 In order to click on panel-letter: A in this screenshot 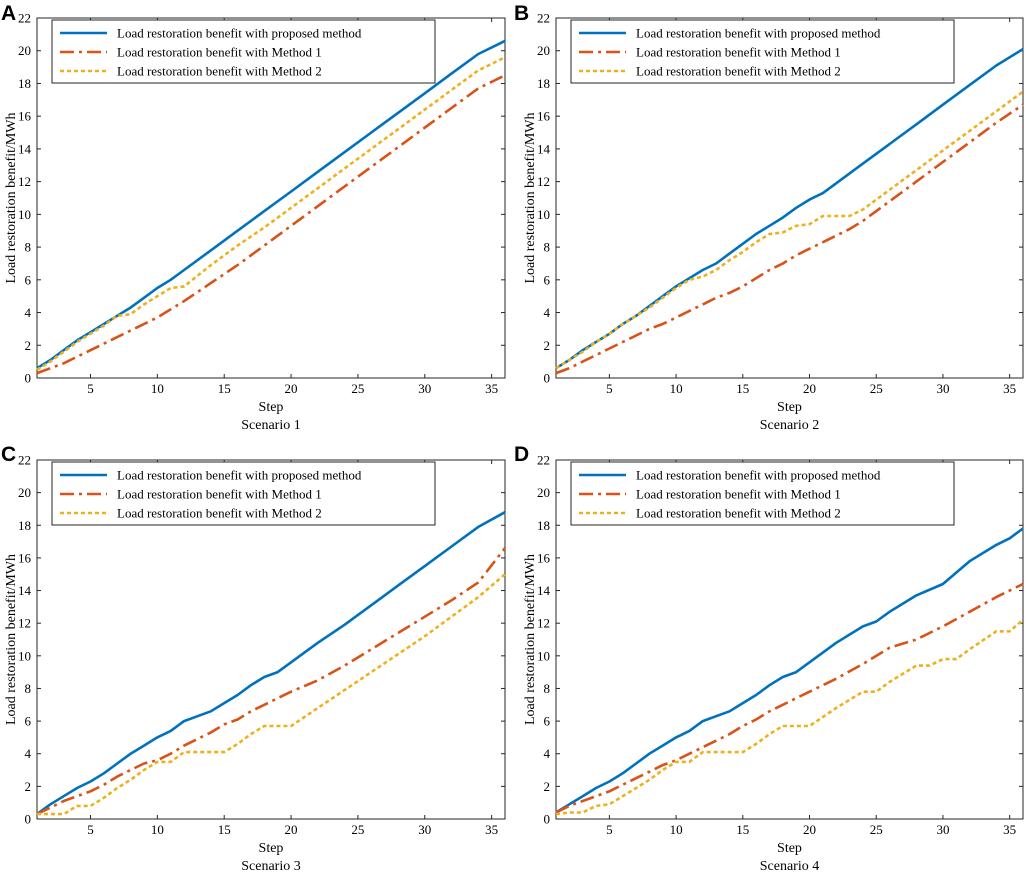, I will do `click(8, 13)`.